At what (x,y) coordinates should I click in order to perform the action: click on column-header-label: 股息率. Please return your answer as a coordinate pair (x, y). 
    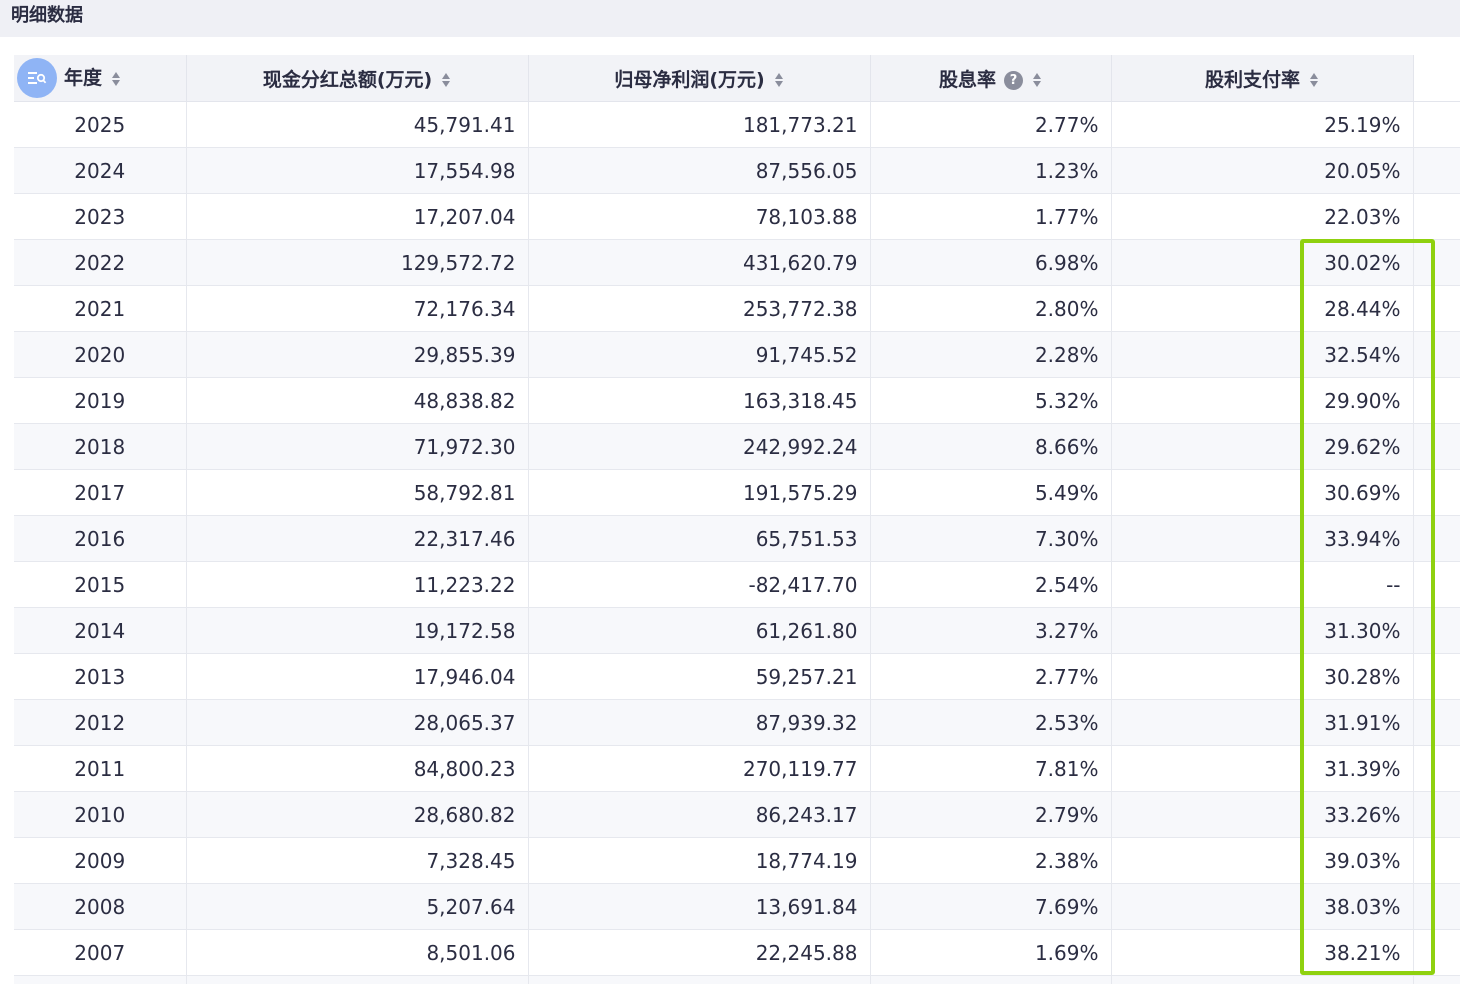
    Looking at the image, I should click on (967, 79).